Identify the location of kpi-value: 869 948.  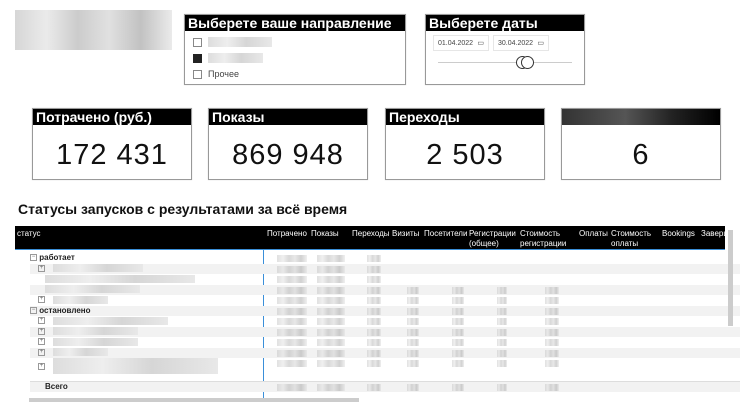
(288, 155).